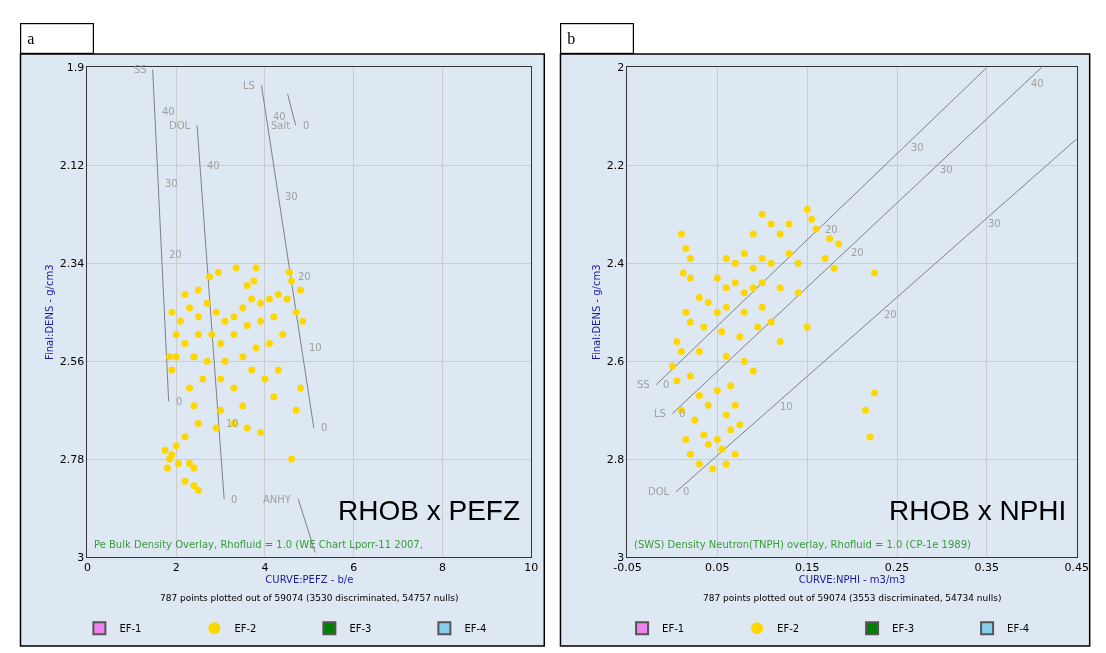 This screenshot has width=1106, height=653. I want to click on annotation: RHOB x NPHI, so click(978, 510).